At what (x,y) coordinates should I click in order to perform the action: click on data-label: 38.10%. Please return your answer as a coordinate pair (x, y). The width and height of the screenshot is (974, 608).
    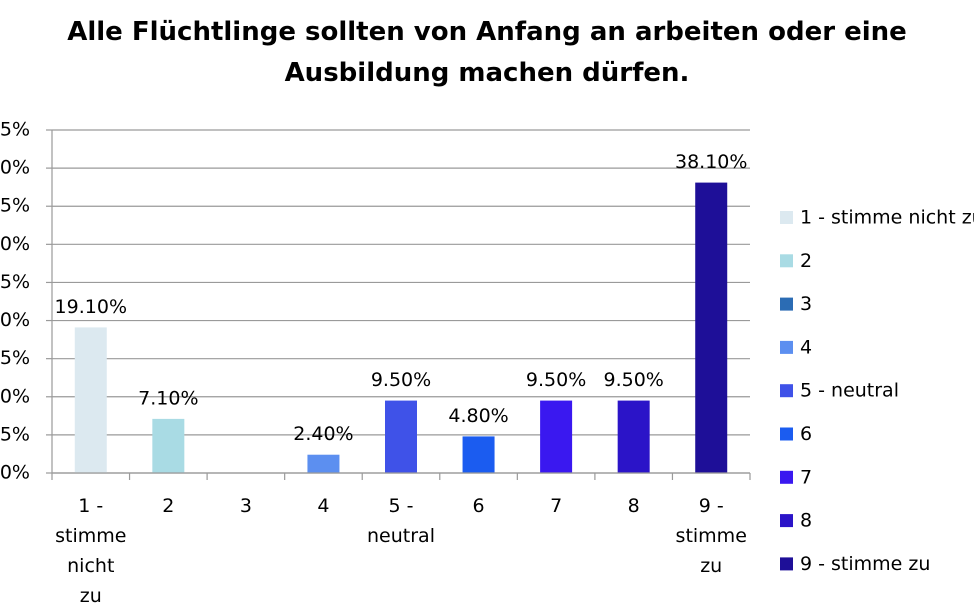
    Looking at the image, I should click on (711, 162).